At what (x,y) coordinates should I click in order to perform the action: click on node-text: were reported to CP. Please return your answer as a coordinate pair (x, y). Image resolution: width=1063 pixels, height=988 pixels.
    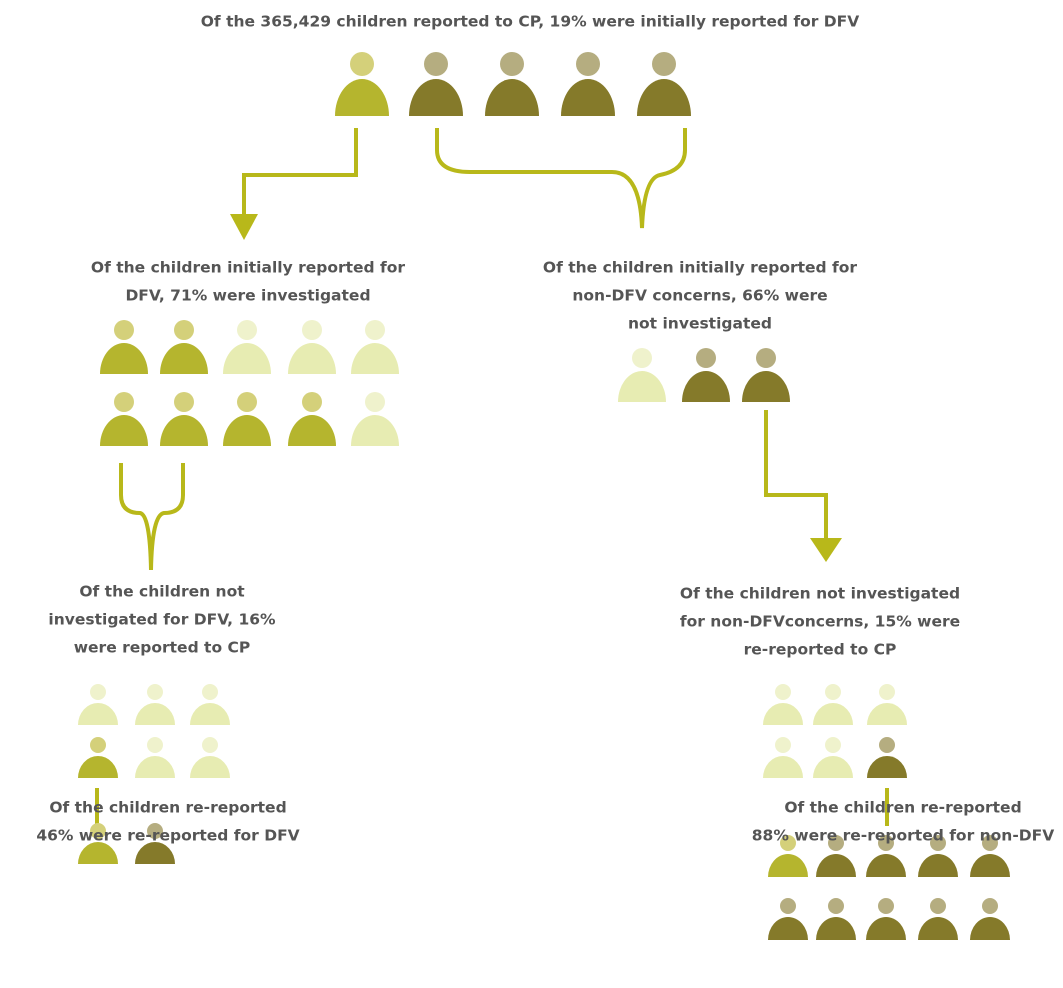
    Looking at the image, I should click on (162, 648).